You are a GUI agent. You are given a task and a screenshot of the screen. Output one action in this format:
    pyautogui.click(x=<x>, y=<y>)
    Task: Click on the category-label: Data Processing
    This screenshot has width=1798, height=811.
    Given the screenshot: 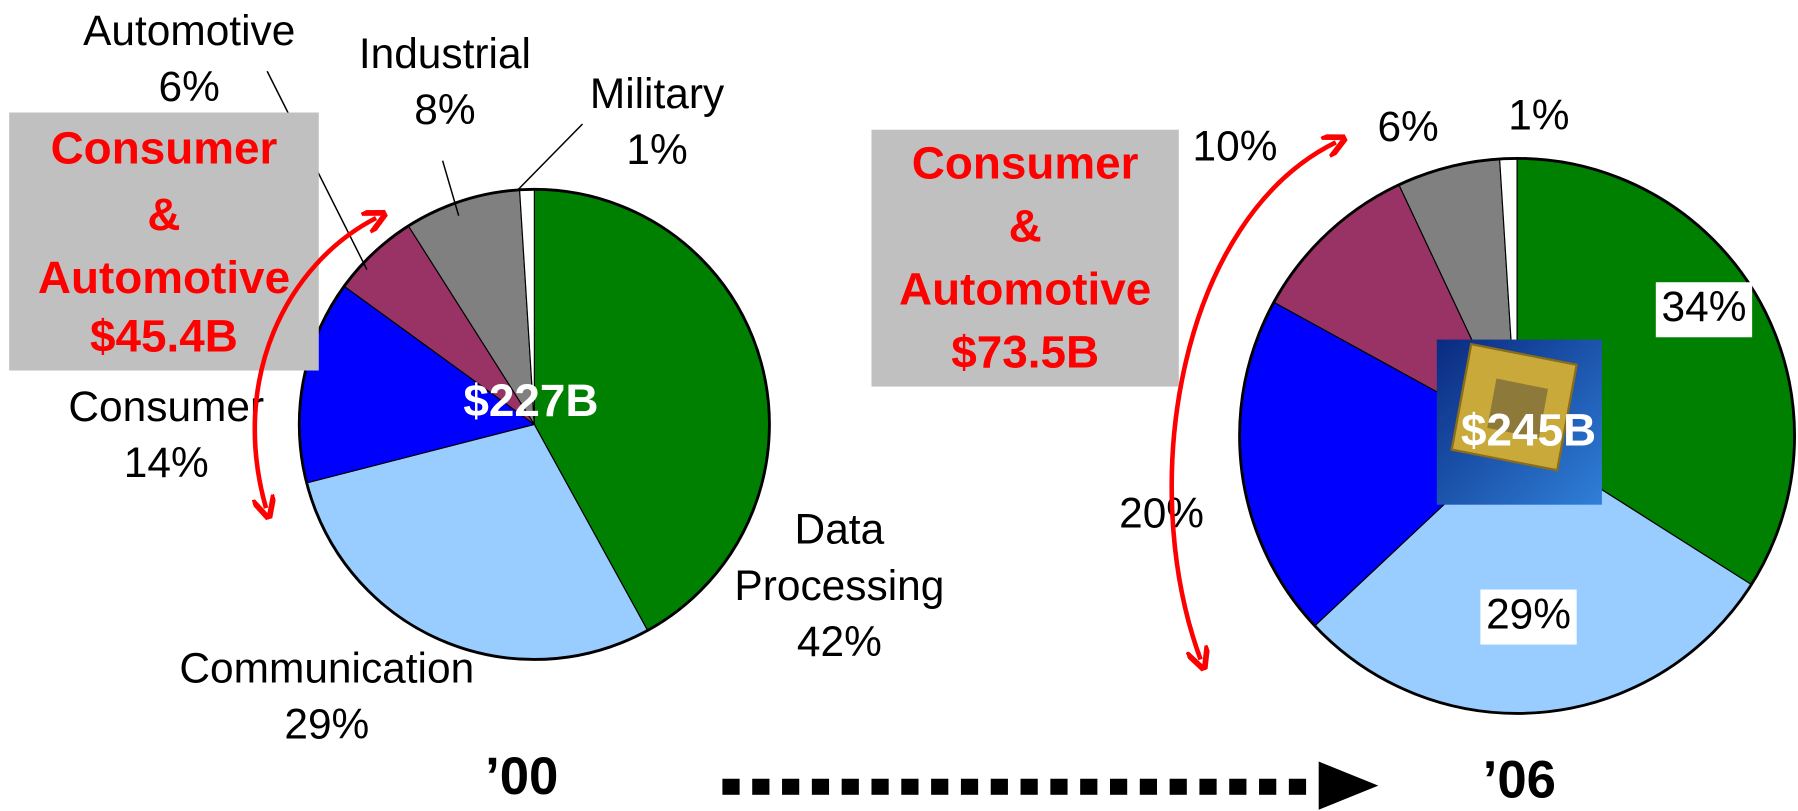 What is the action you would take?
    pyautogui.click(x=839, y=557)
    